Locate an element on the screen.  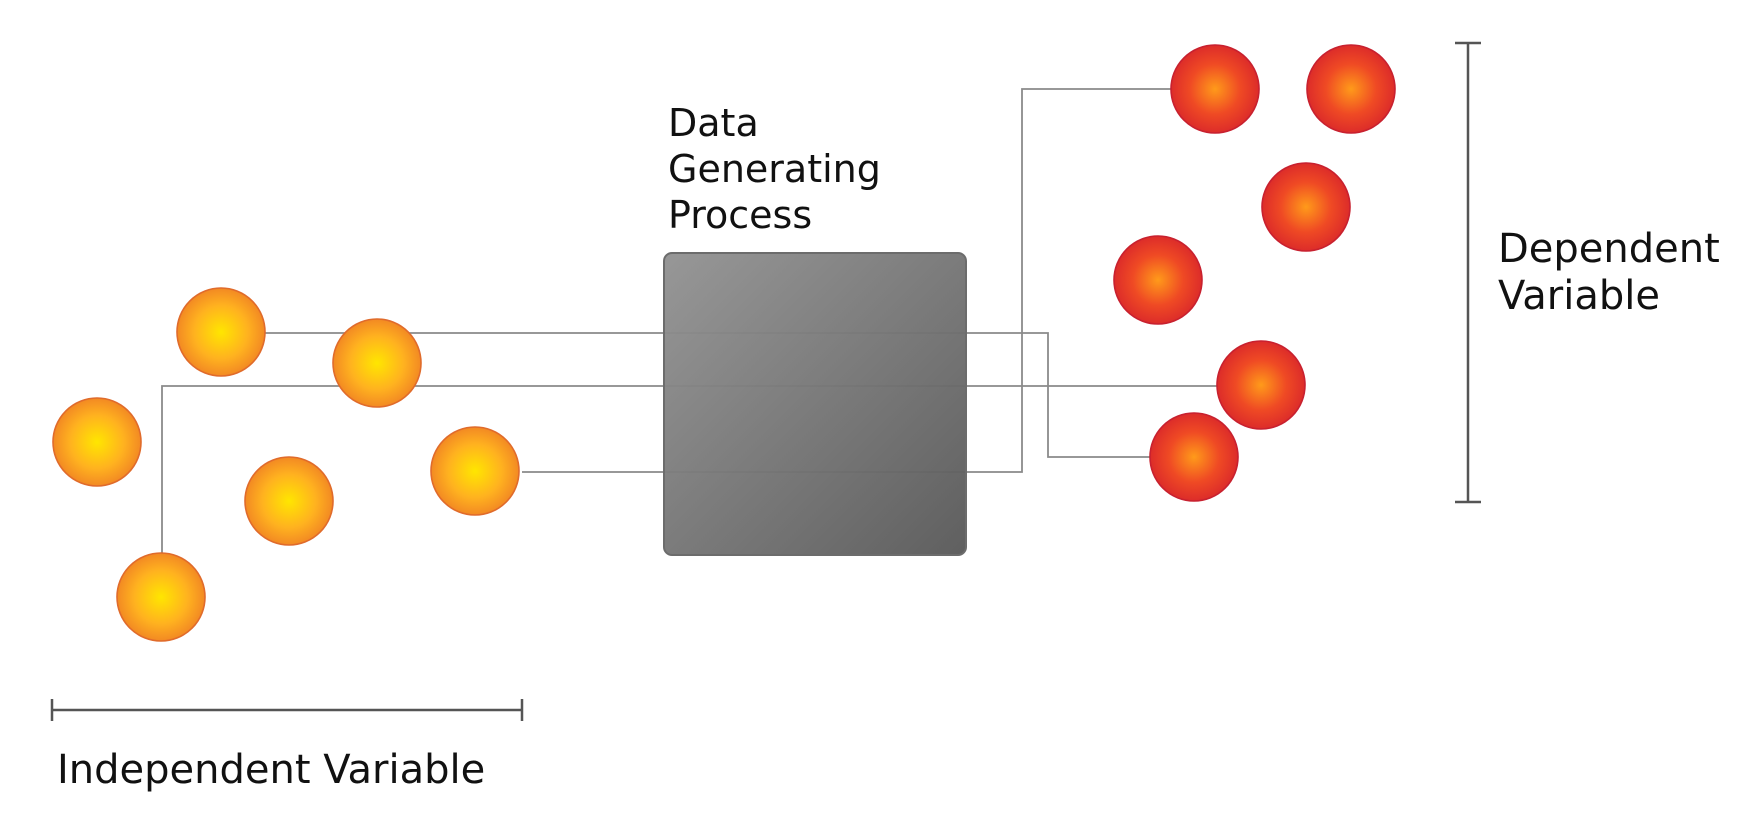
process-label-line-2: Generating is located at coordinates (774, 169).